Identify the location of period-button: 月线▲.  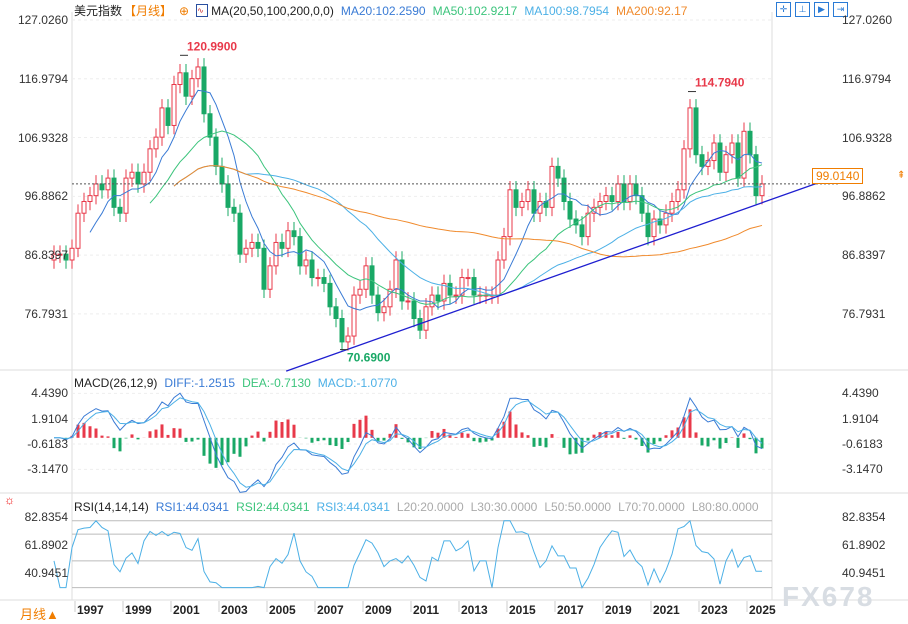
(39, 614).